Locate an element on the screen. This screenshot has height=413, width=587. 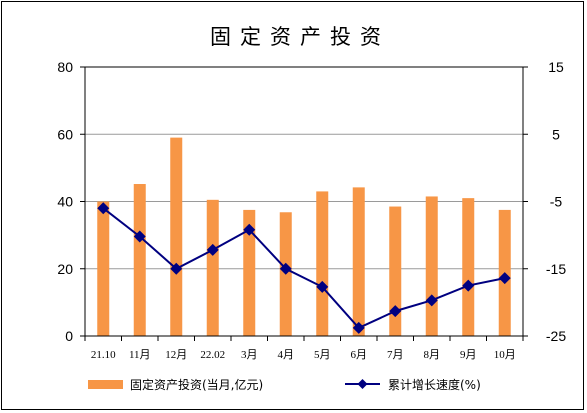
y-right-tick-label: 15 is located at coordinates (556, 67).